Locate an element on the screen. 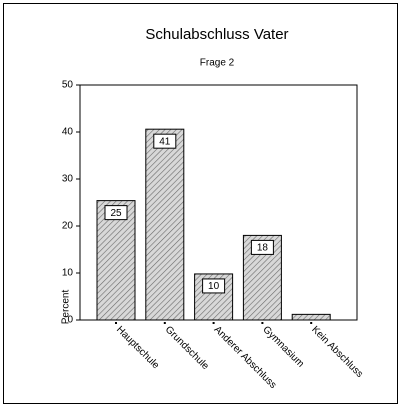  y-tick-label: 20 is located at coordinates (68, 226).